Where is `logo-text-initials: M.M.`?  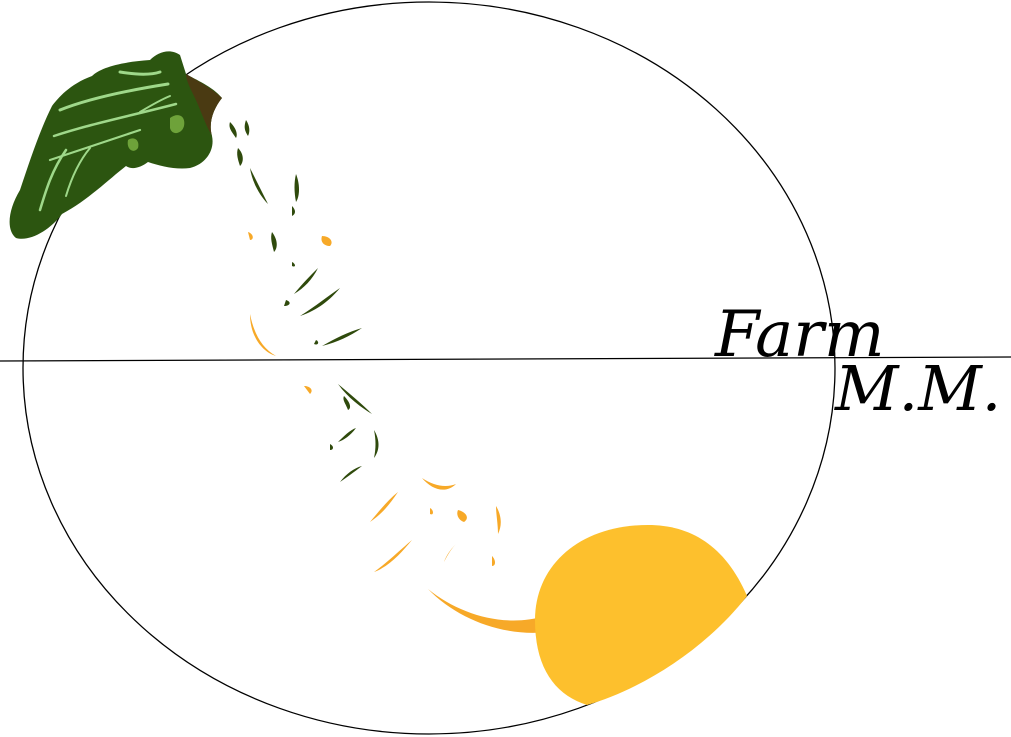
logo-text-initials: M.M. is located at coordinates (918, 388).